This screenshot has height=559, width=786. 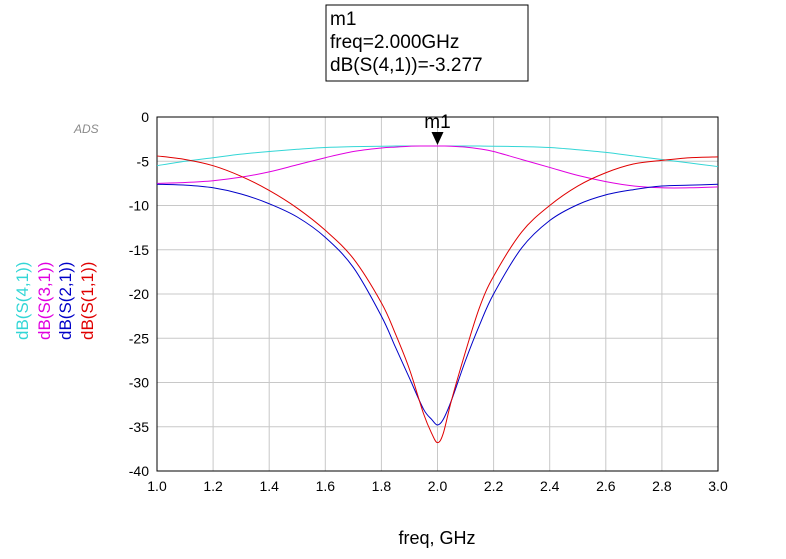 What do you see at coordinates (437, 139) in the screenshot?
I see `marker-arrow-icon` at bounding box center [437, 139].